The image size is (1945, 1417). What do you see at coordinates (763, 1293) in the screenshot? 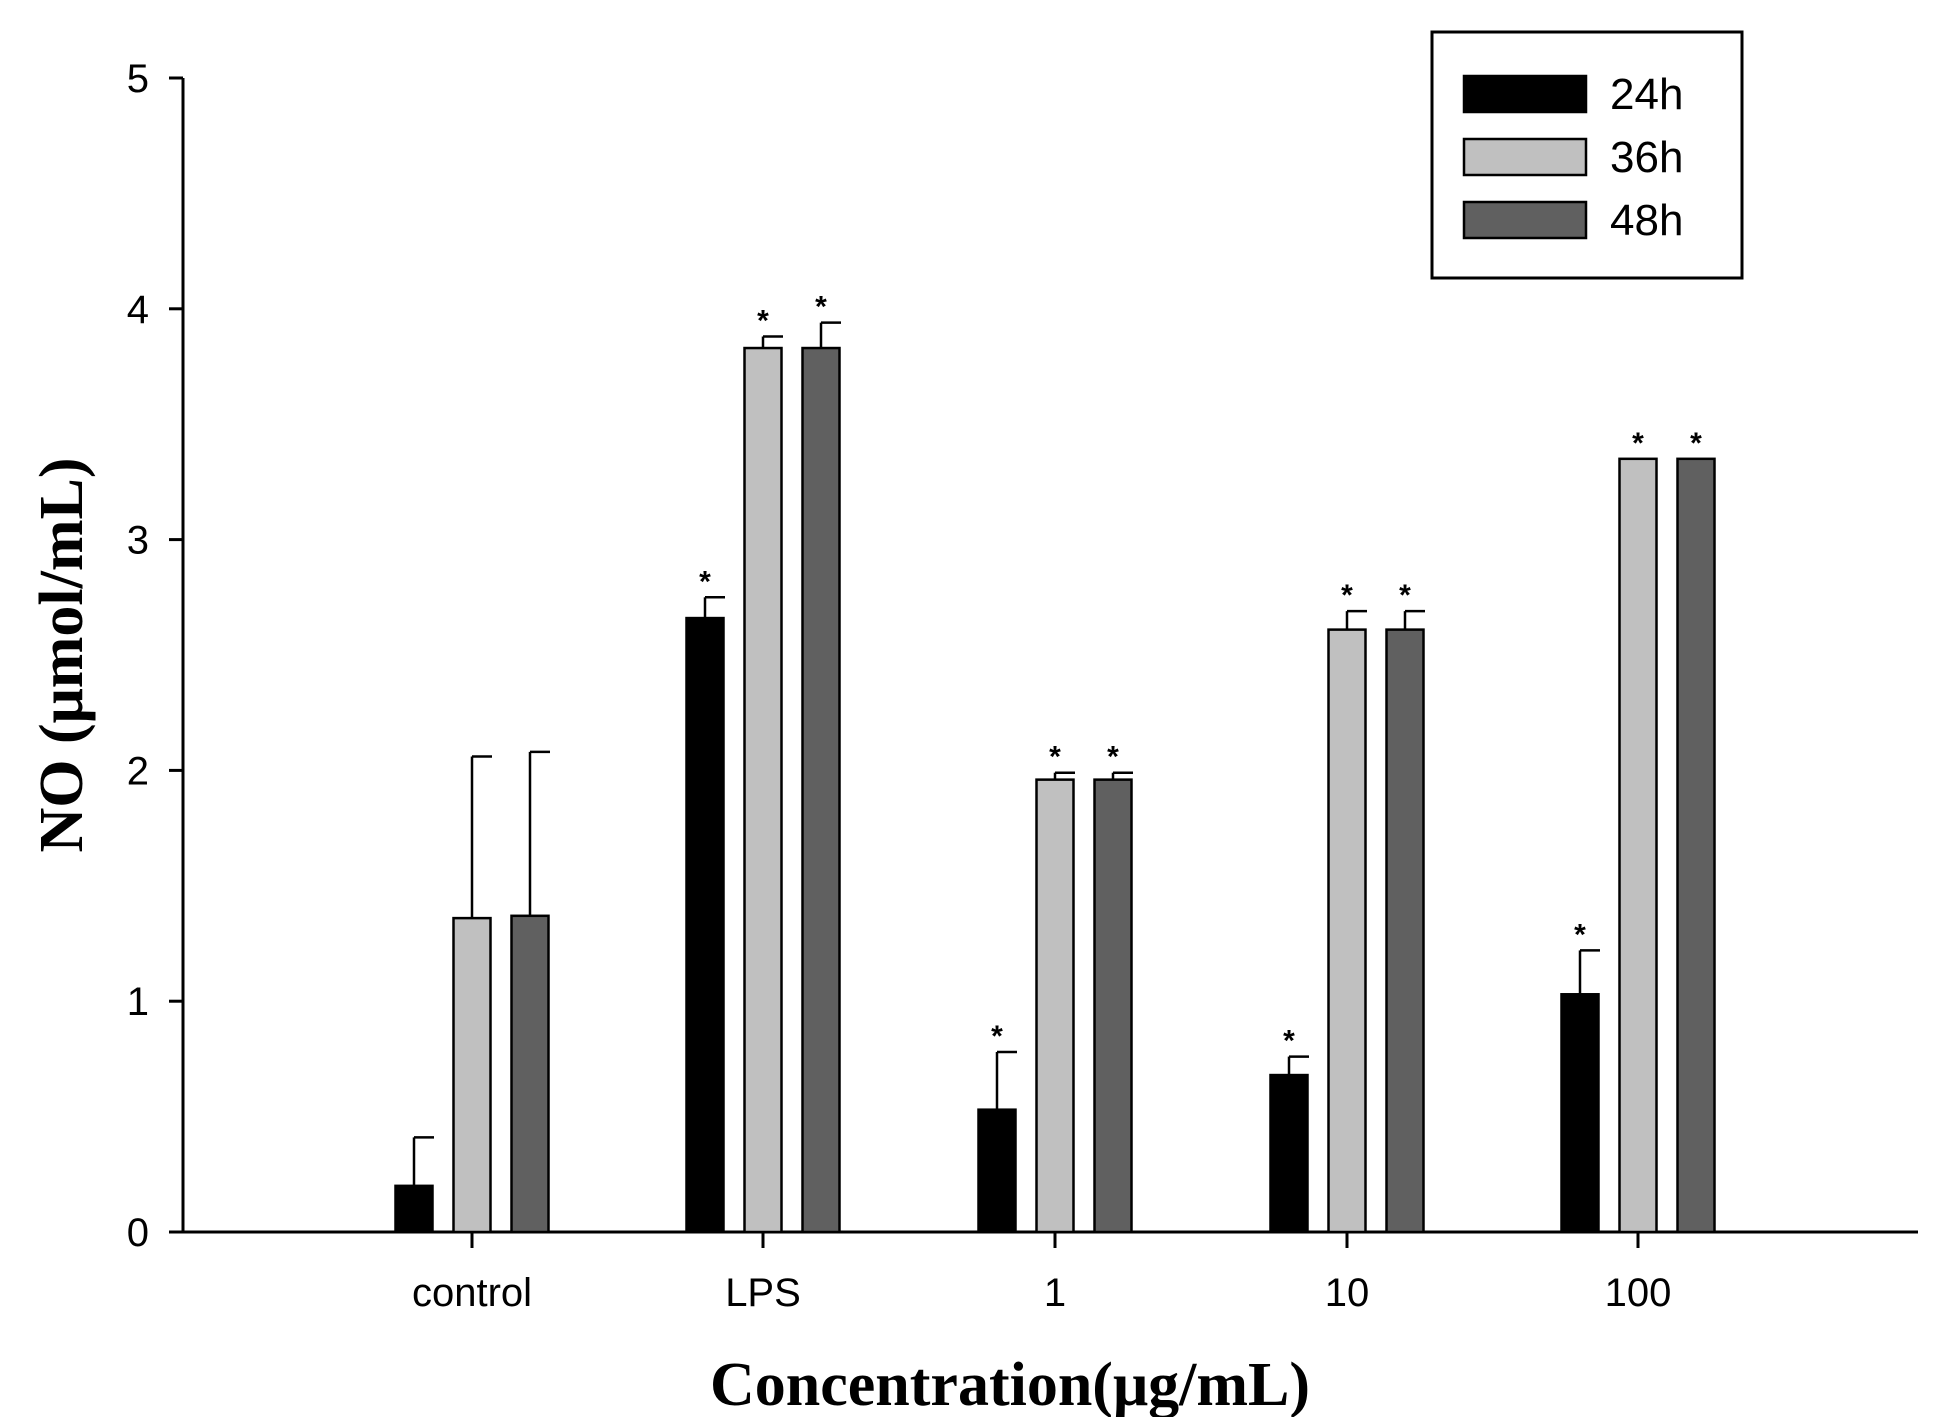
I see `x-tick-label: LPS` at bounding box center [763, 1293].